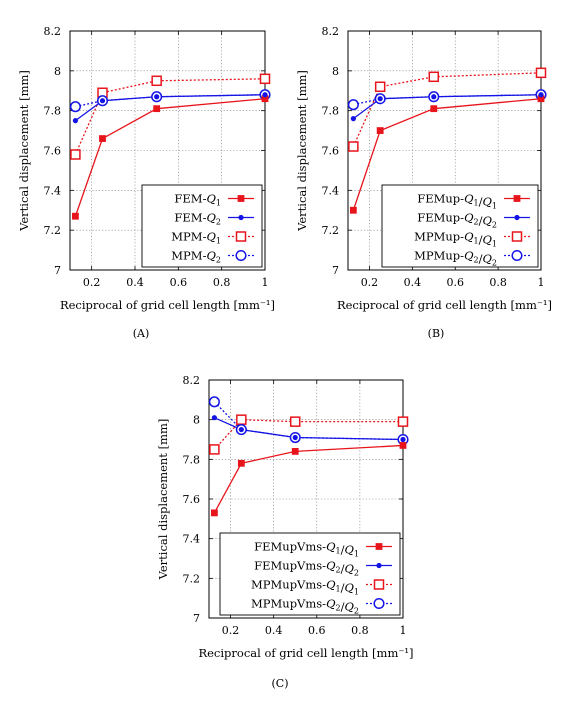  Describe the element at coordinates (379, 565) in the screenshot. I see `legend-marker-femupvms-q2-q2` at that location.